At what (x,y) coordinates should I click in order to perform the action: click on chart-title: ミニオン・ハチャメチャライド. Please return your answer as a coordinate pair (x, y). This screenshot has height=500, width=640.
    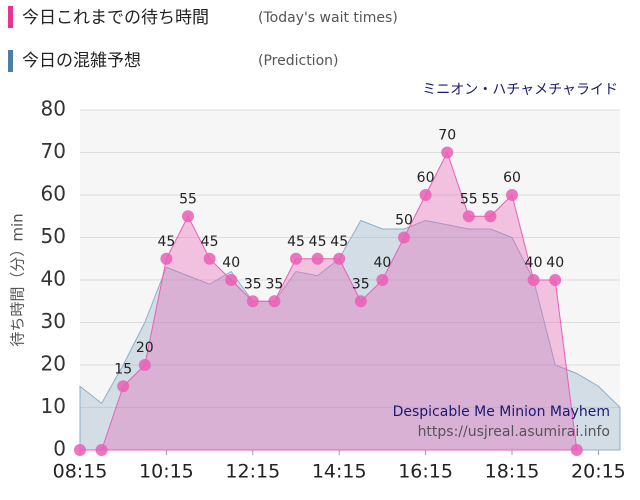
    Looking at the image, I should click on (520, 90).